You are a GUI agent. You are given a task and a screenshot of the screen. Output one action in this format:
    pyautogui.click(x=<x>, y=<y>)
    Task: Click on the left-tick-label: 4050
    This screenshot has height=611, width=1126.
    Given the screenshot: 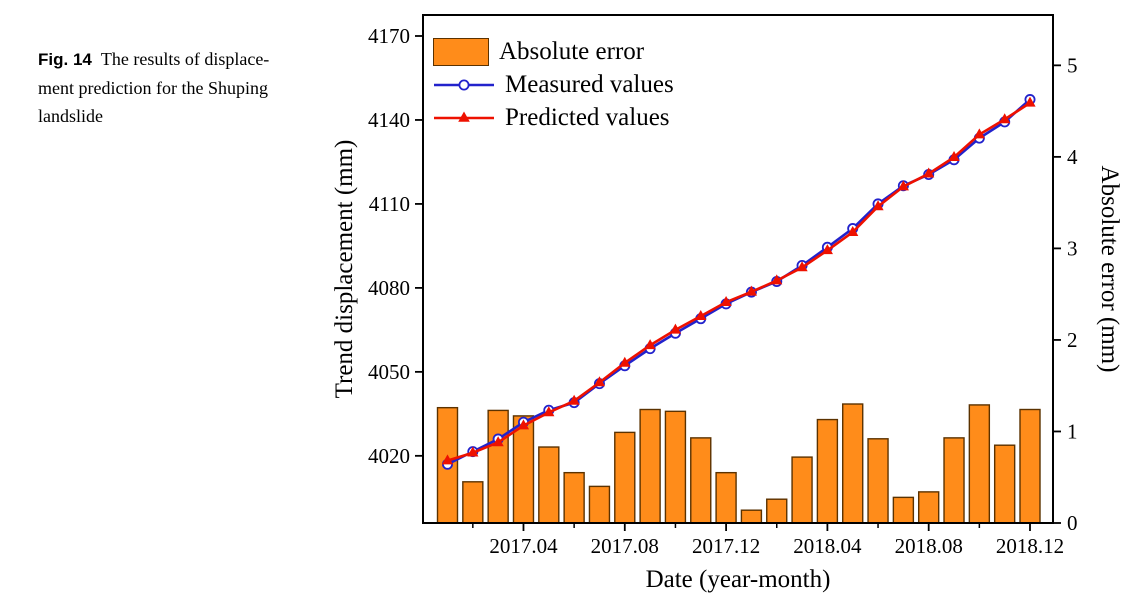 What is the action you would take?
    pyautogui.click(x=389, y=372)
    